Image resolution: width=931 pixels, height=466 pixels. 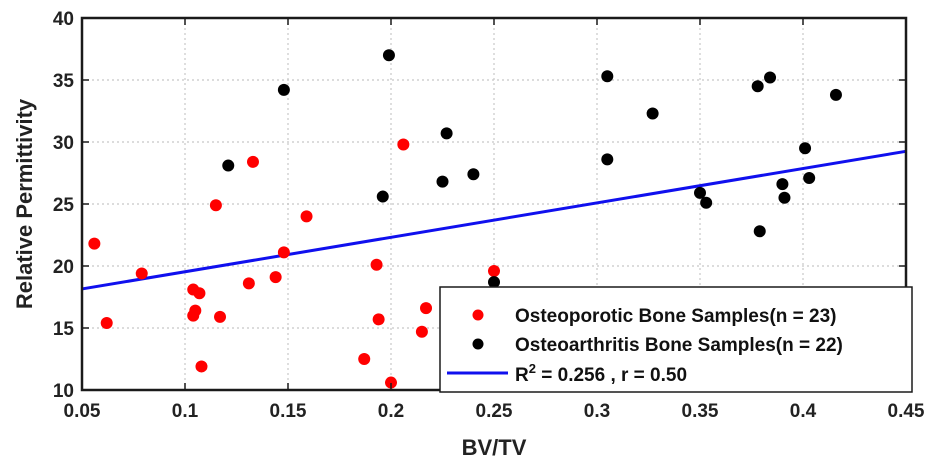 I want to click on legend-fit-suffix: = 0.256 , r = 0.50, so click(x=611, y=375).